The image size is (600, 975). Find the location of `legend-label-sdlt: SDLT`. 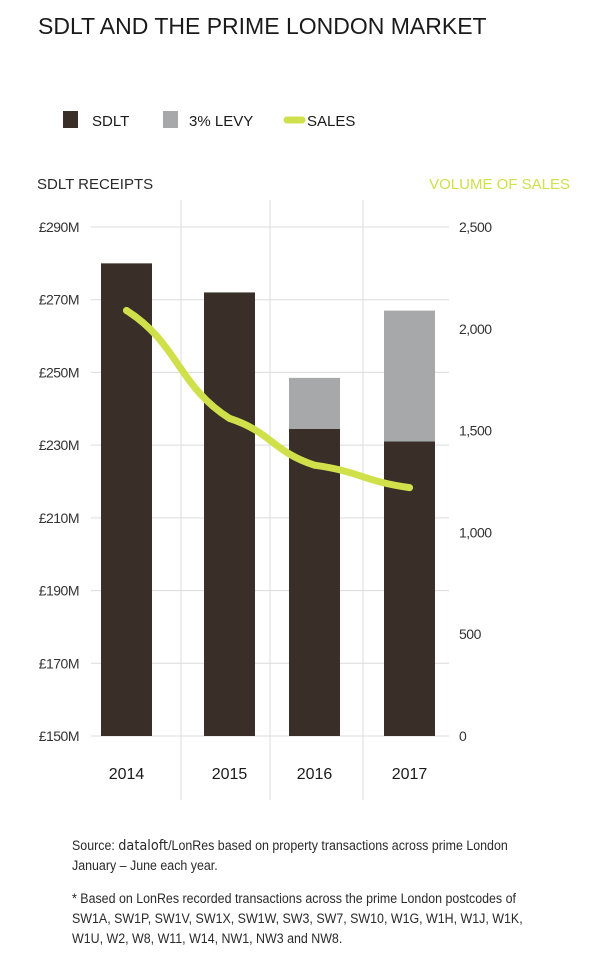

legend-label-sdlt: SDLT is located at coordinates (110, 121).